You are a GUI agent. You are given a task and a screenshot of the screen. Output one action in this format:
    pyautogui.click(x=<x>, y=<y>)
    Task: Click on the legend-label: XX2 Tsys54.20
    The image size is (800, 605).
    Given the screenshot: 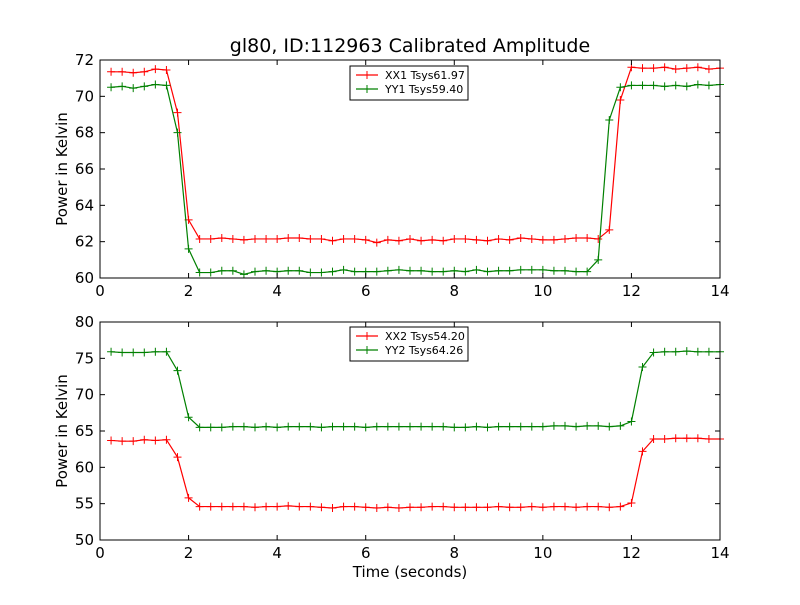 What is the action you would take?
    pyautogui.click(x=425, y=336)
    